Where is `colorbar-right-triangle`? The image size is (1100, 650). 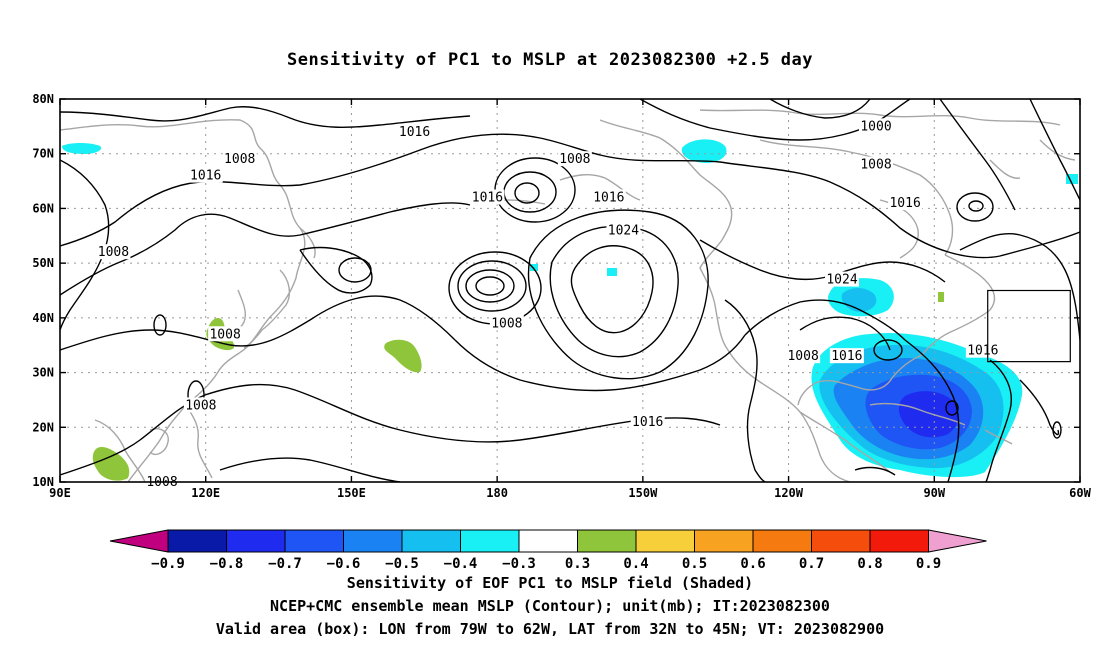
colorbar-right-triangle is located at coordinates (957, 541).